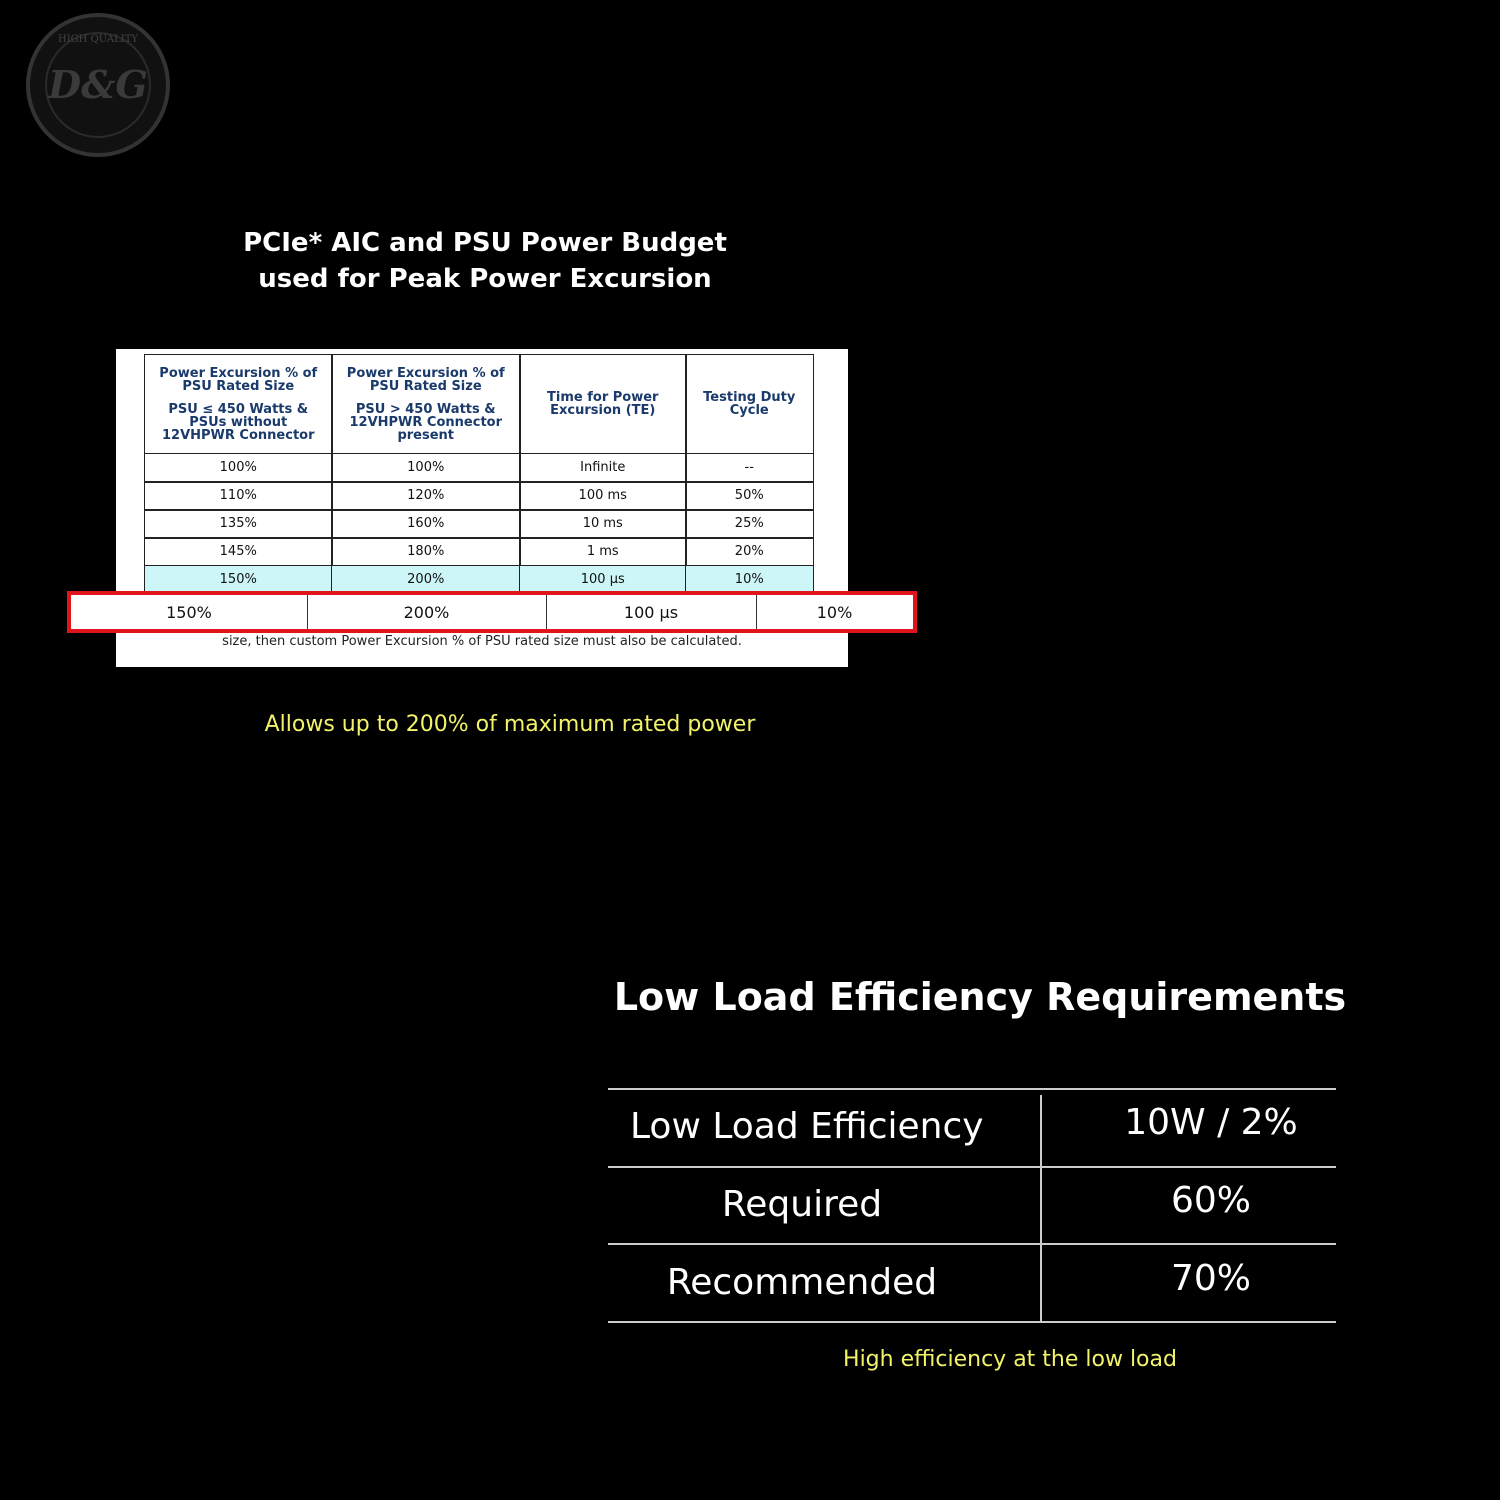 The height and width of the screenshot is (1500, 1500). I want to click on header-text: Testing Duty Cycle, so click(749, 404).